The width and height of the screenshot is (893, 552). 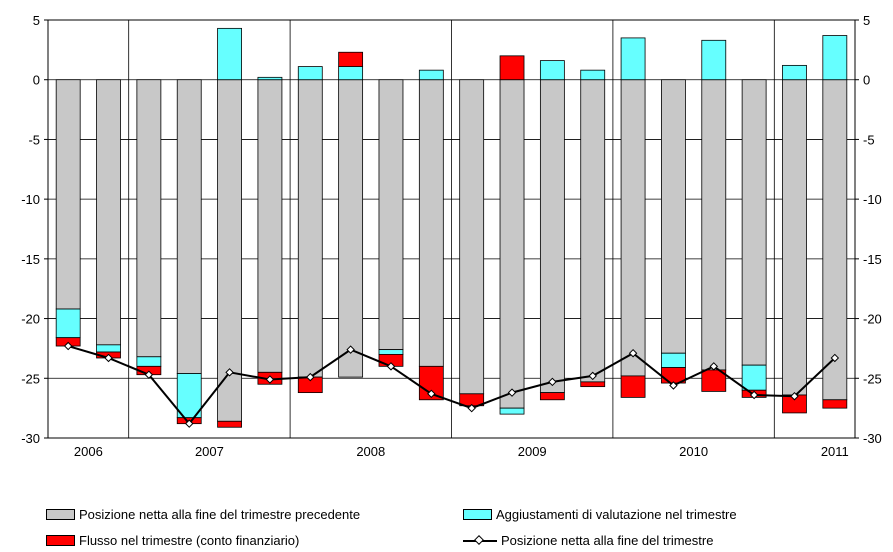 What do you see at coordinates (866, 20) in the screenshot?
I see `y-tick-label-right: 5` at bounding box center [866, 20].